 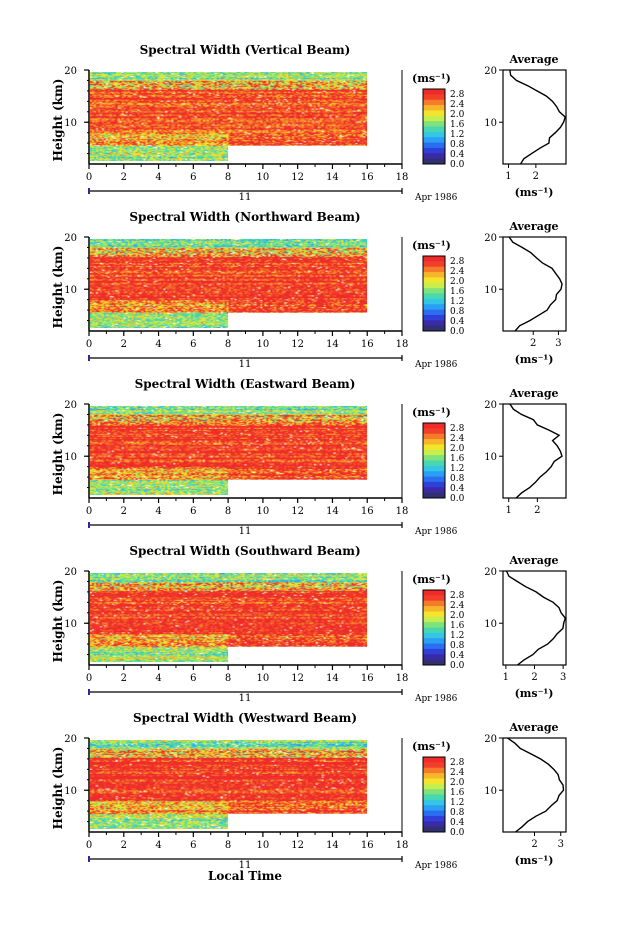 What do you see at coordinates (457, 155) in the screenshot?
I see `colorbar-tick-label: 0.4` at bounding box center [457, 155].